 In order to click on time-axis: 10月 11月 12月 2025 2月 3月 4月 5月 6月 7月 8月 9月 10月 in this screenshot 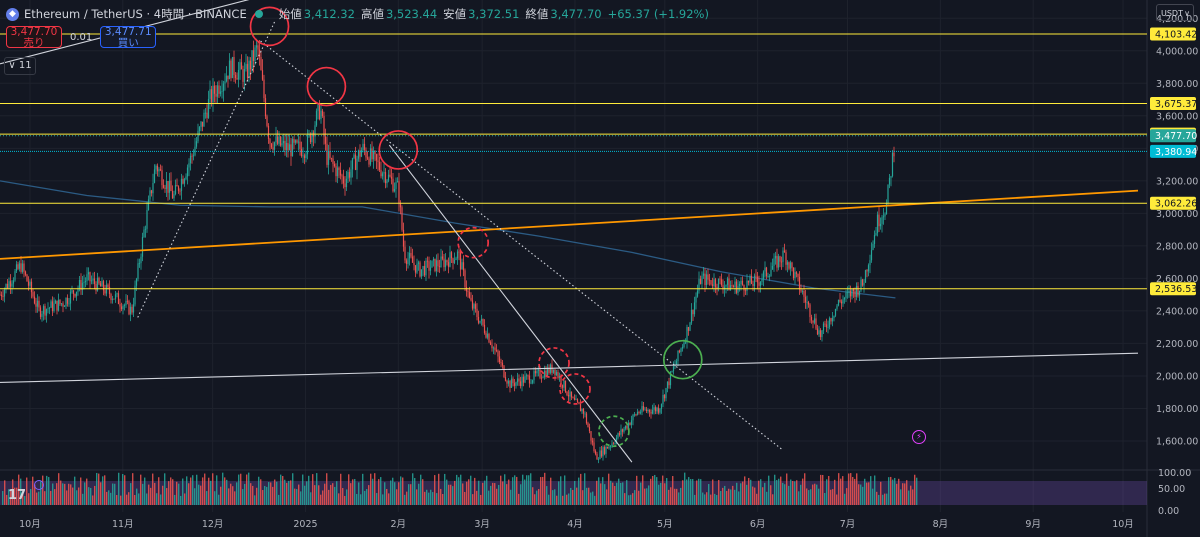, I will do `click(576, 524)`.